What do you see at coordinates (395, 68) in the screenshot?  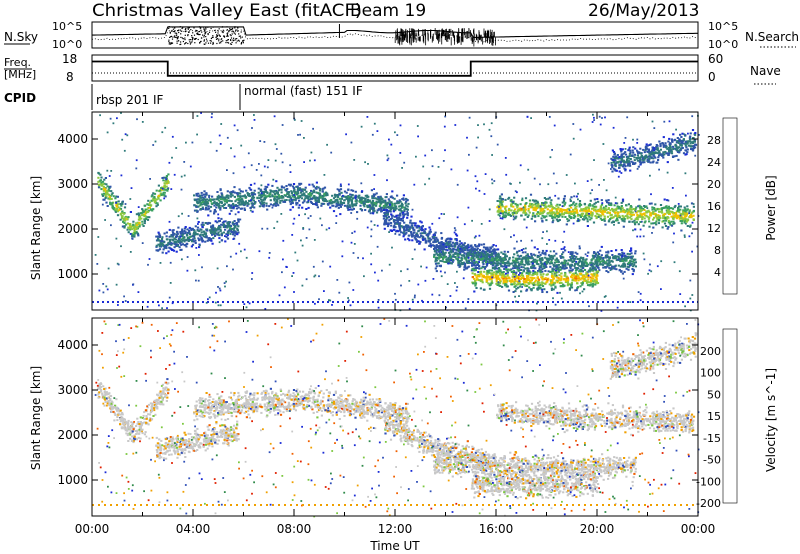 I see `frequency-line` at bounding box center [395, 68].